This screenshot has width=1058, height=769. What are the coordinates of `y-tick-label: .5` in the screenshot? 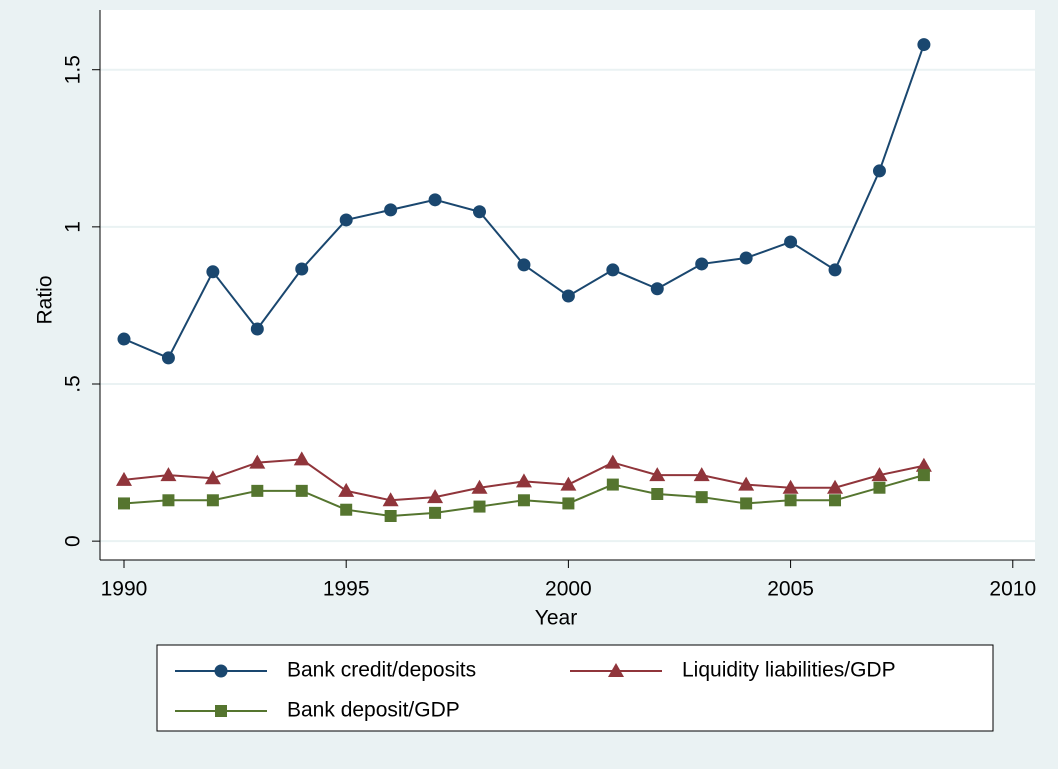 It's located at (73, 384).